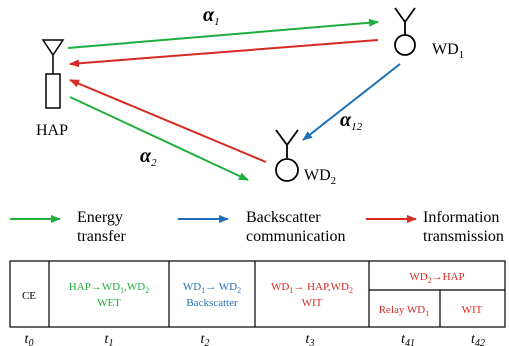 Image resolution: width=509 pixels, height=346 pixels. Describe the element at coordinates (405, 31) in the screenshot. I see `wd1-antenna-icon` at that location.